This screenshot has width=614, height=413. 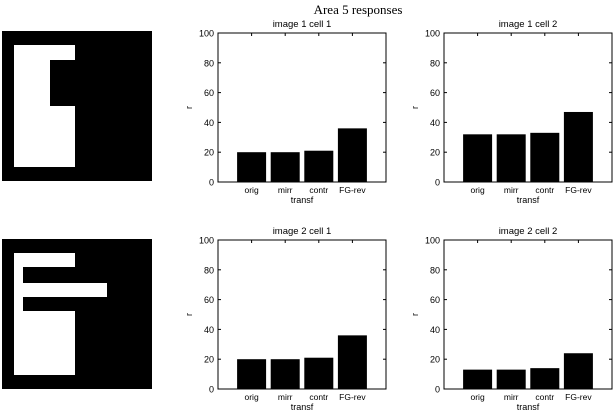 I want to click on figure-title: Area 5 responses, so click(x=358, y=9).